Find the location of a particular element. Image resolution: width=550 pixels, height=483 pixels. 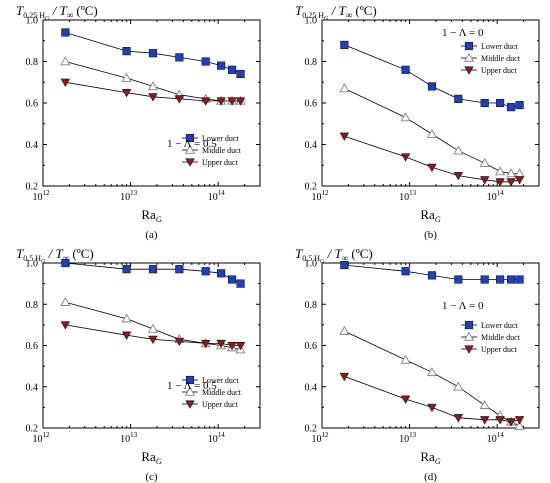

panel-label: (a) is located at coordinates (151, 235).